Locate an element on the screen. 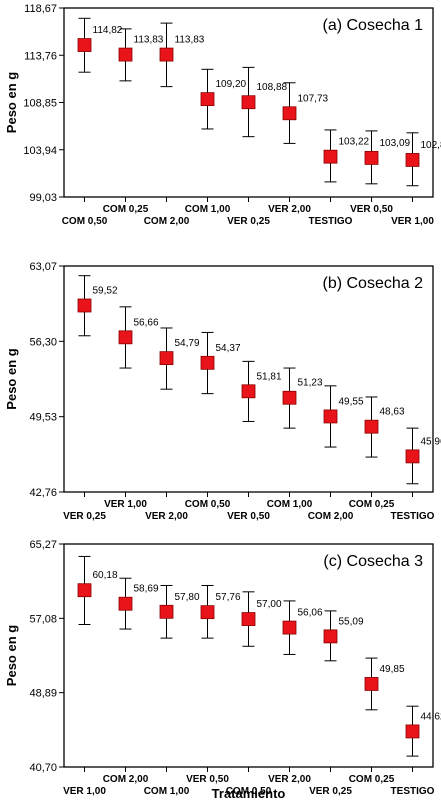 The height and width of the screenshot is (807, 441). y-tick-label: 63,07 is located at coordinates (43, 267).